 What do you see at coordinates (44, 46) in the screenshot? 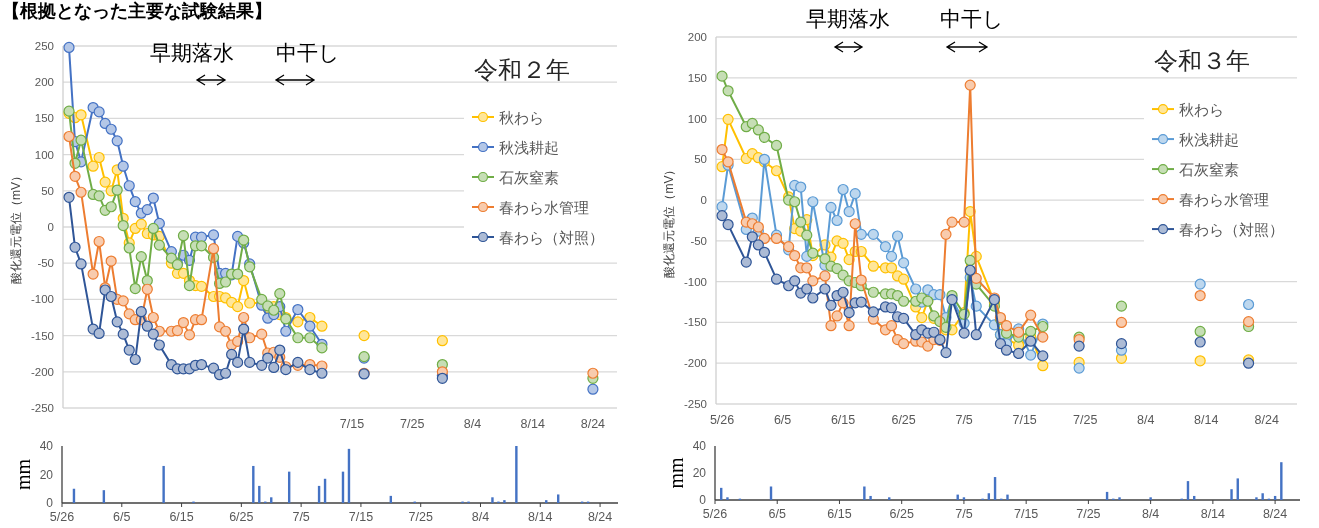
I see `y-tick-label: 250` at bounding box center [44, 46].